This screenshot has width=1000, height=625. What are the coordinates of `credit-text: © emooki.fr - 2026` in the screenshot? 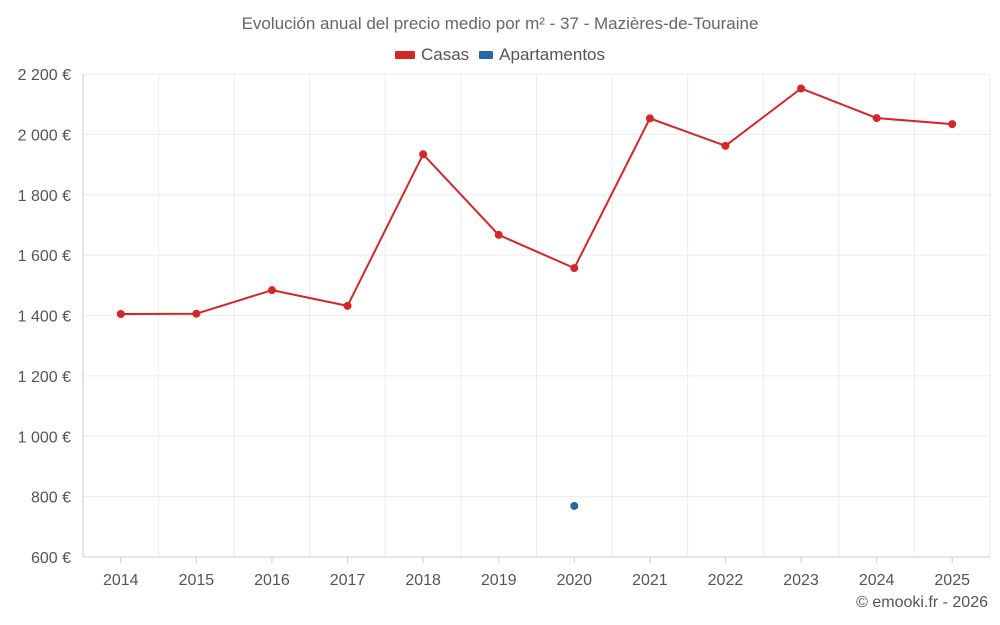 It's located at (922, 602).